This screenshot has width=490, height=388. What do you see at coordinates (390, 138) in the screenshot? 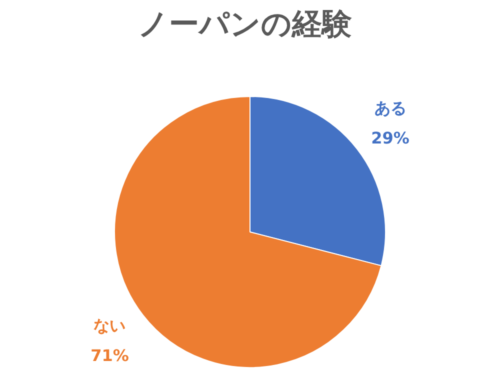
I see `data-label: 29%` at bounding box center [390, 138].